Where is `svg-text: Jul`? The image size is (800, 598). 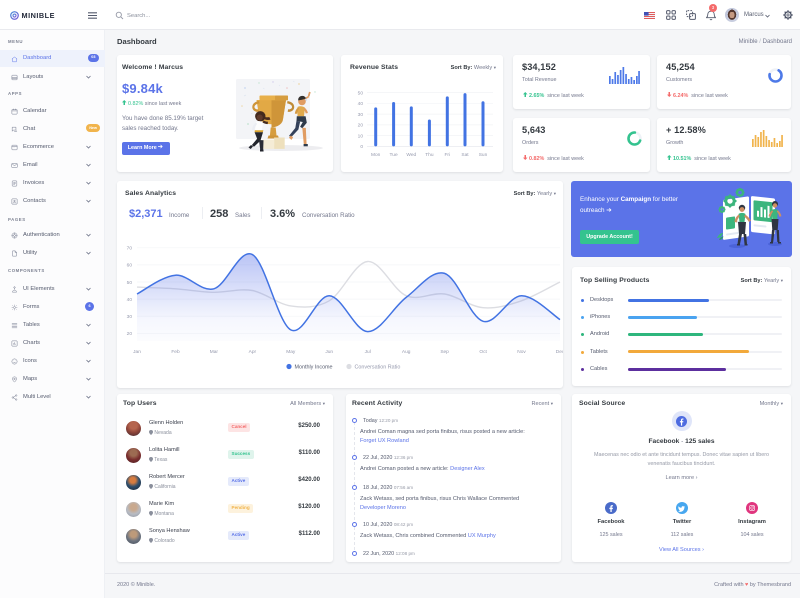 svg-text: Jul is located at coordinates (368, 352).